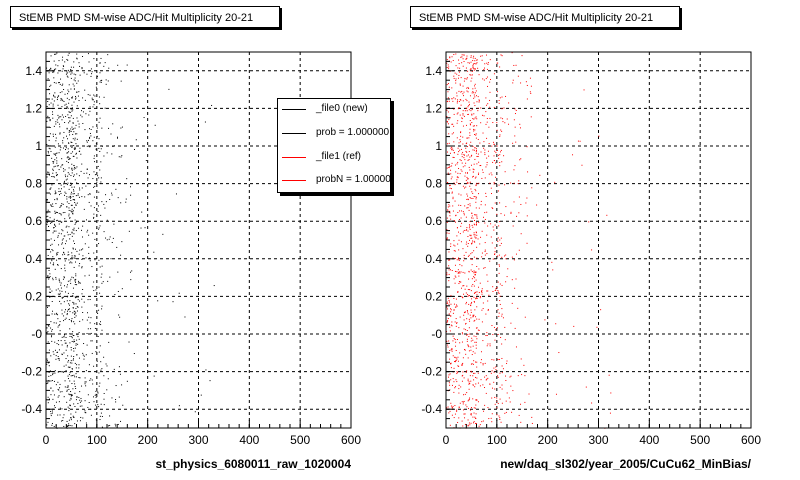 The image size is (800, 480). I want to click on x-tick-label: 0, so click(46, 440).